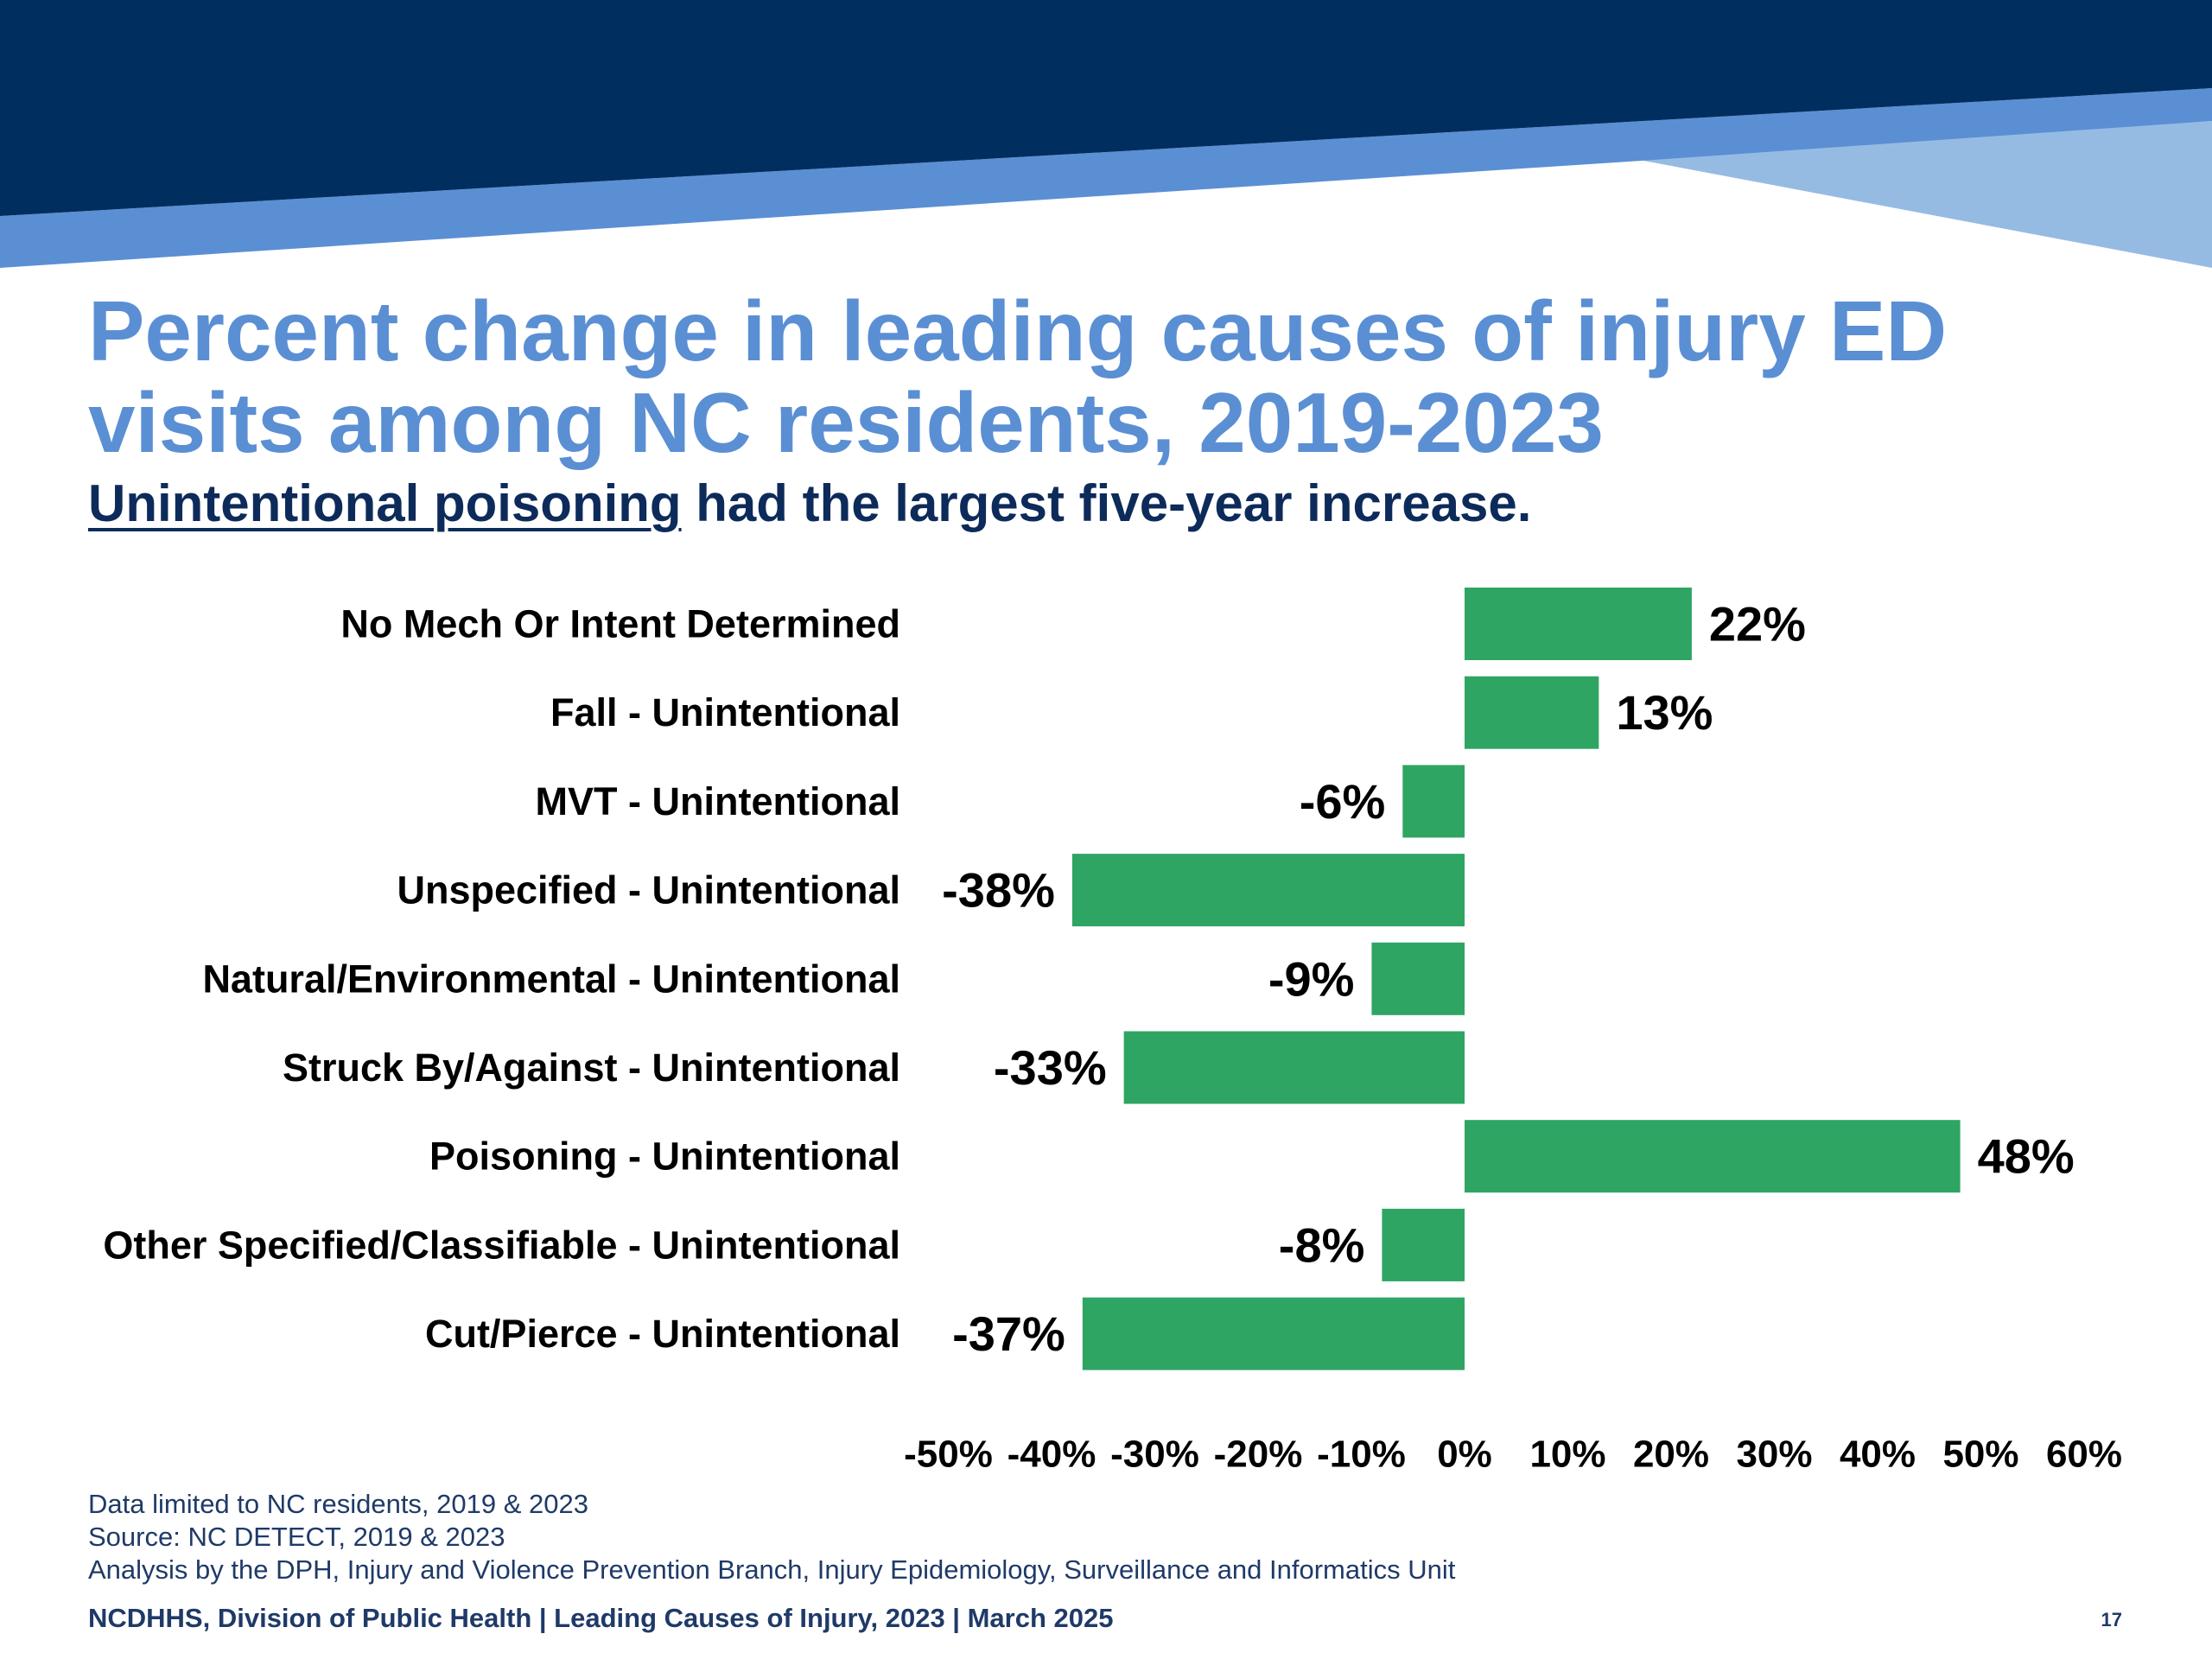 Image resolution: width=2212 pixels, height=1659 pixels. Describe the element at coordinates (1567, 1451) in the screenshot. I see `x-tick-label: 10%` at that location.